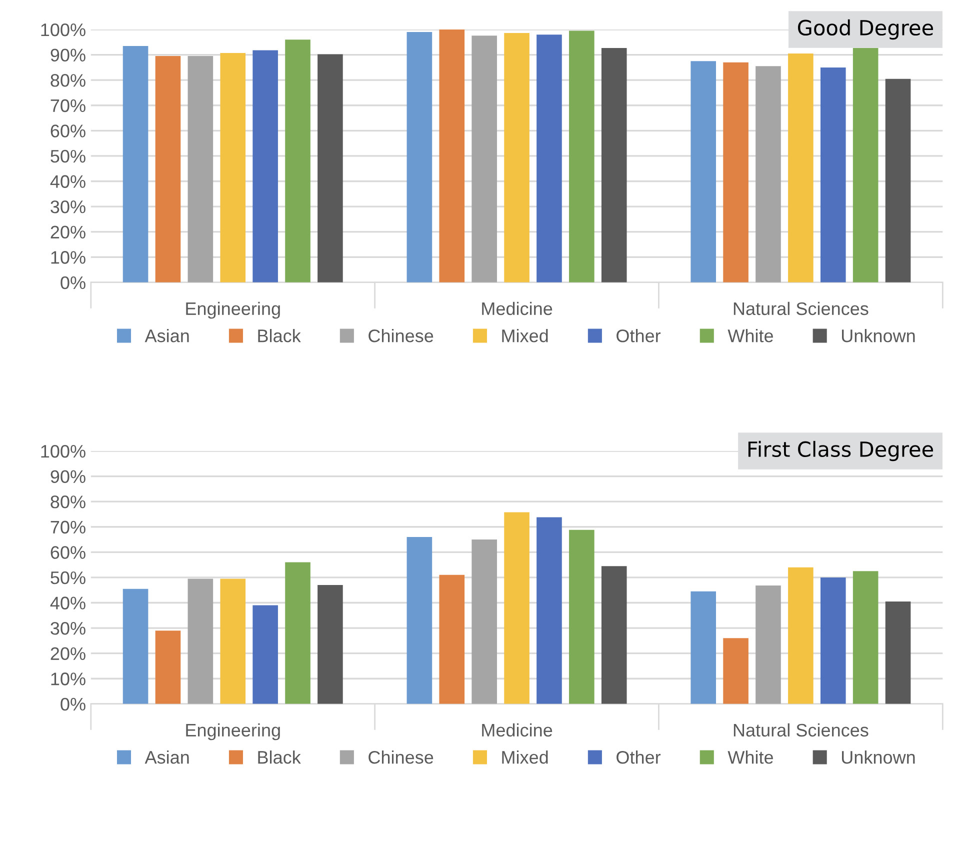 This screenshot has width=957, height=843. Describe the element at coordinates (841, 451) in the screenshot. I see `chart-title: First Class Degree` at that location.